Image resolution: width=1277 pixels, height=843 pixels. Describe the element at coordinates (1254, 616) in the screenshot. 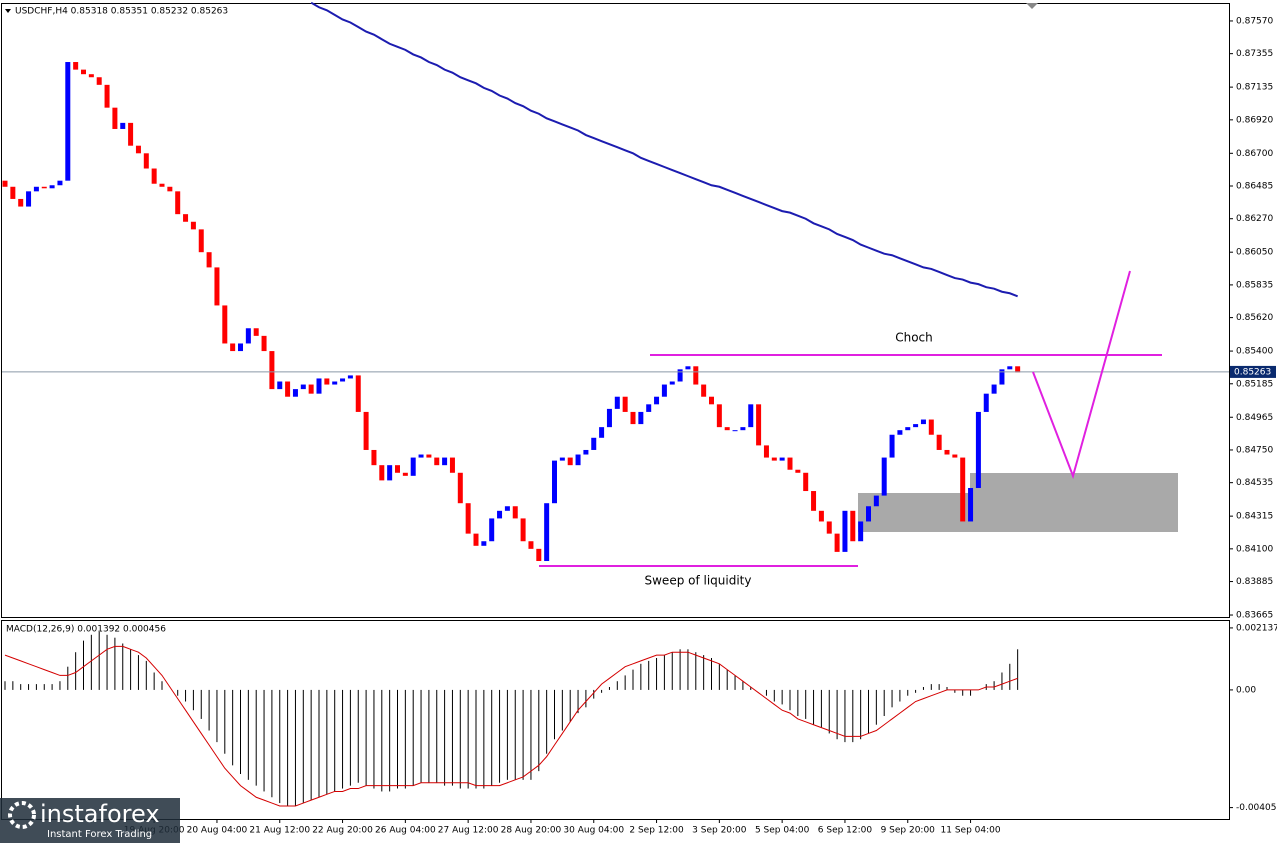

I see `y-tick-label: 0.83665` at that location.